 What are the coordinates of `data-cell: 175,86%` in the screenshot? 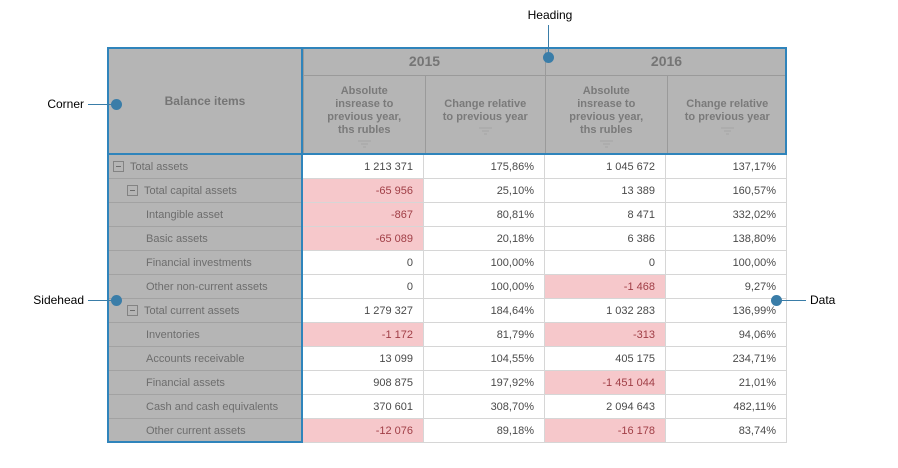 It's located at (484, 167).